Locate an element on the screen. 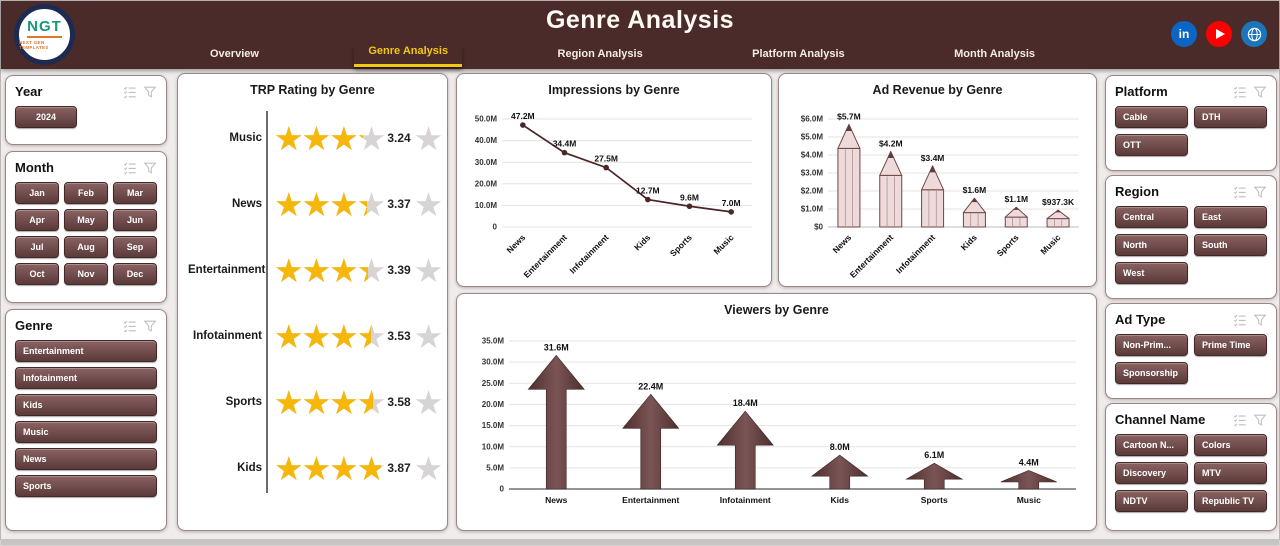  svg-text: Kids is located at coordinates (840, 500).